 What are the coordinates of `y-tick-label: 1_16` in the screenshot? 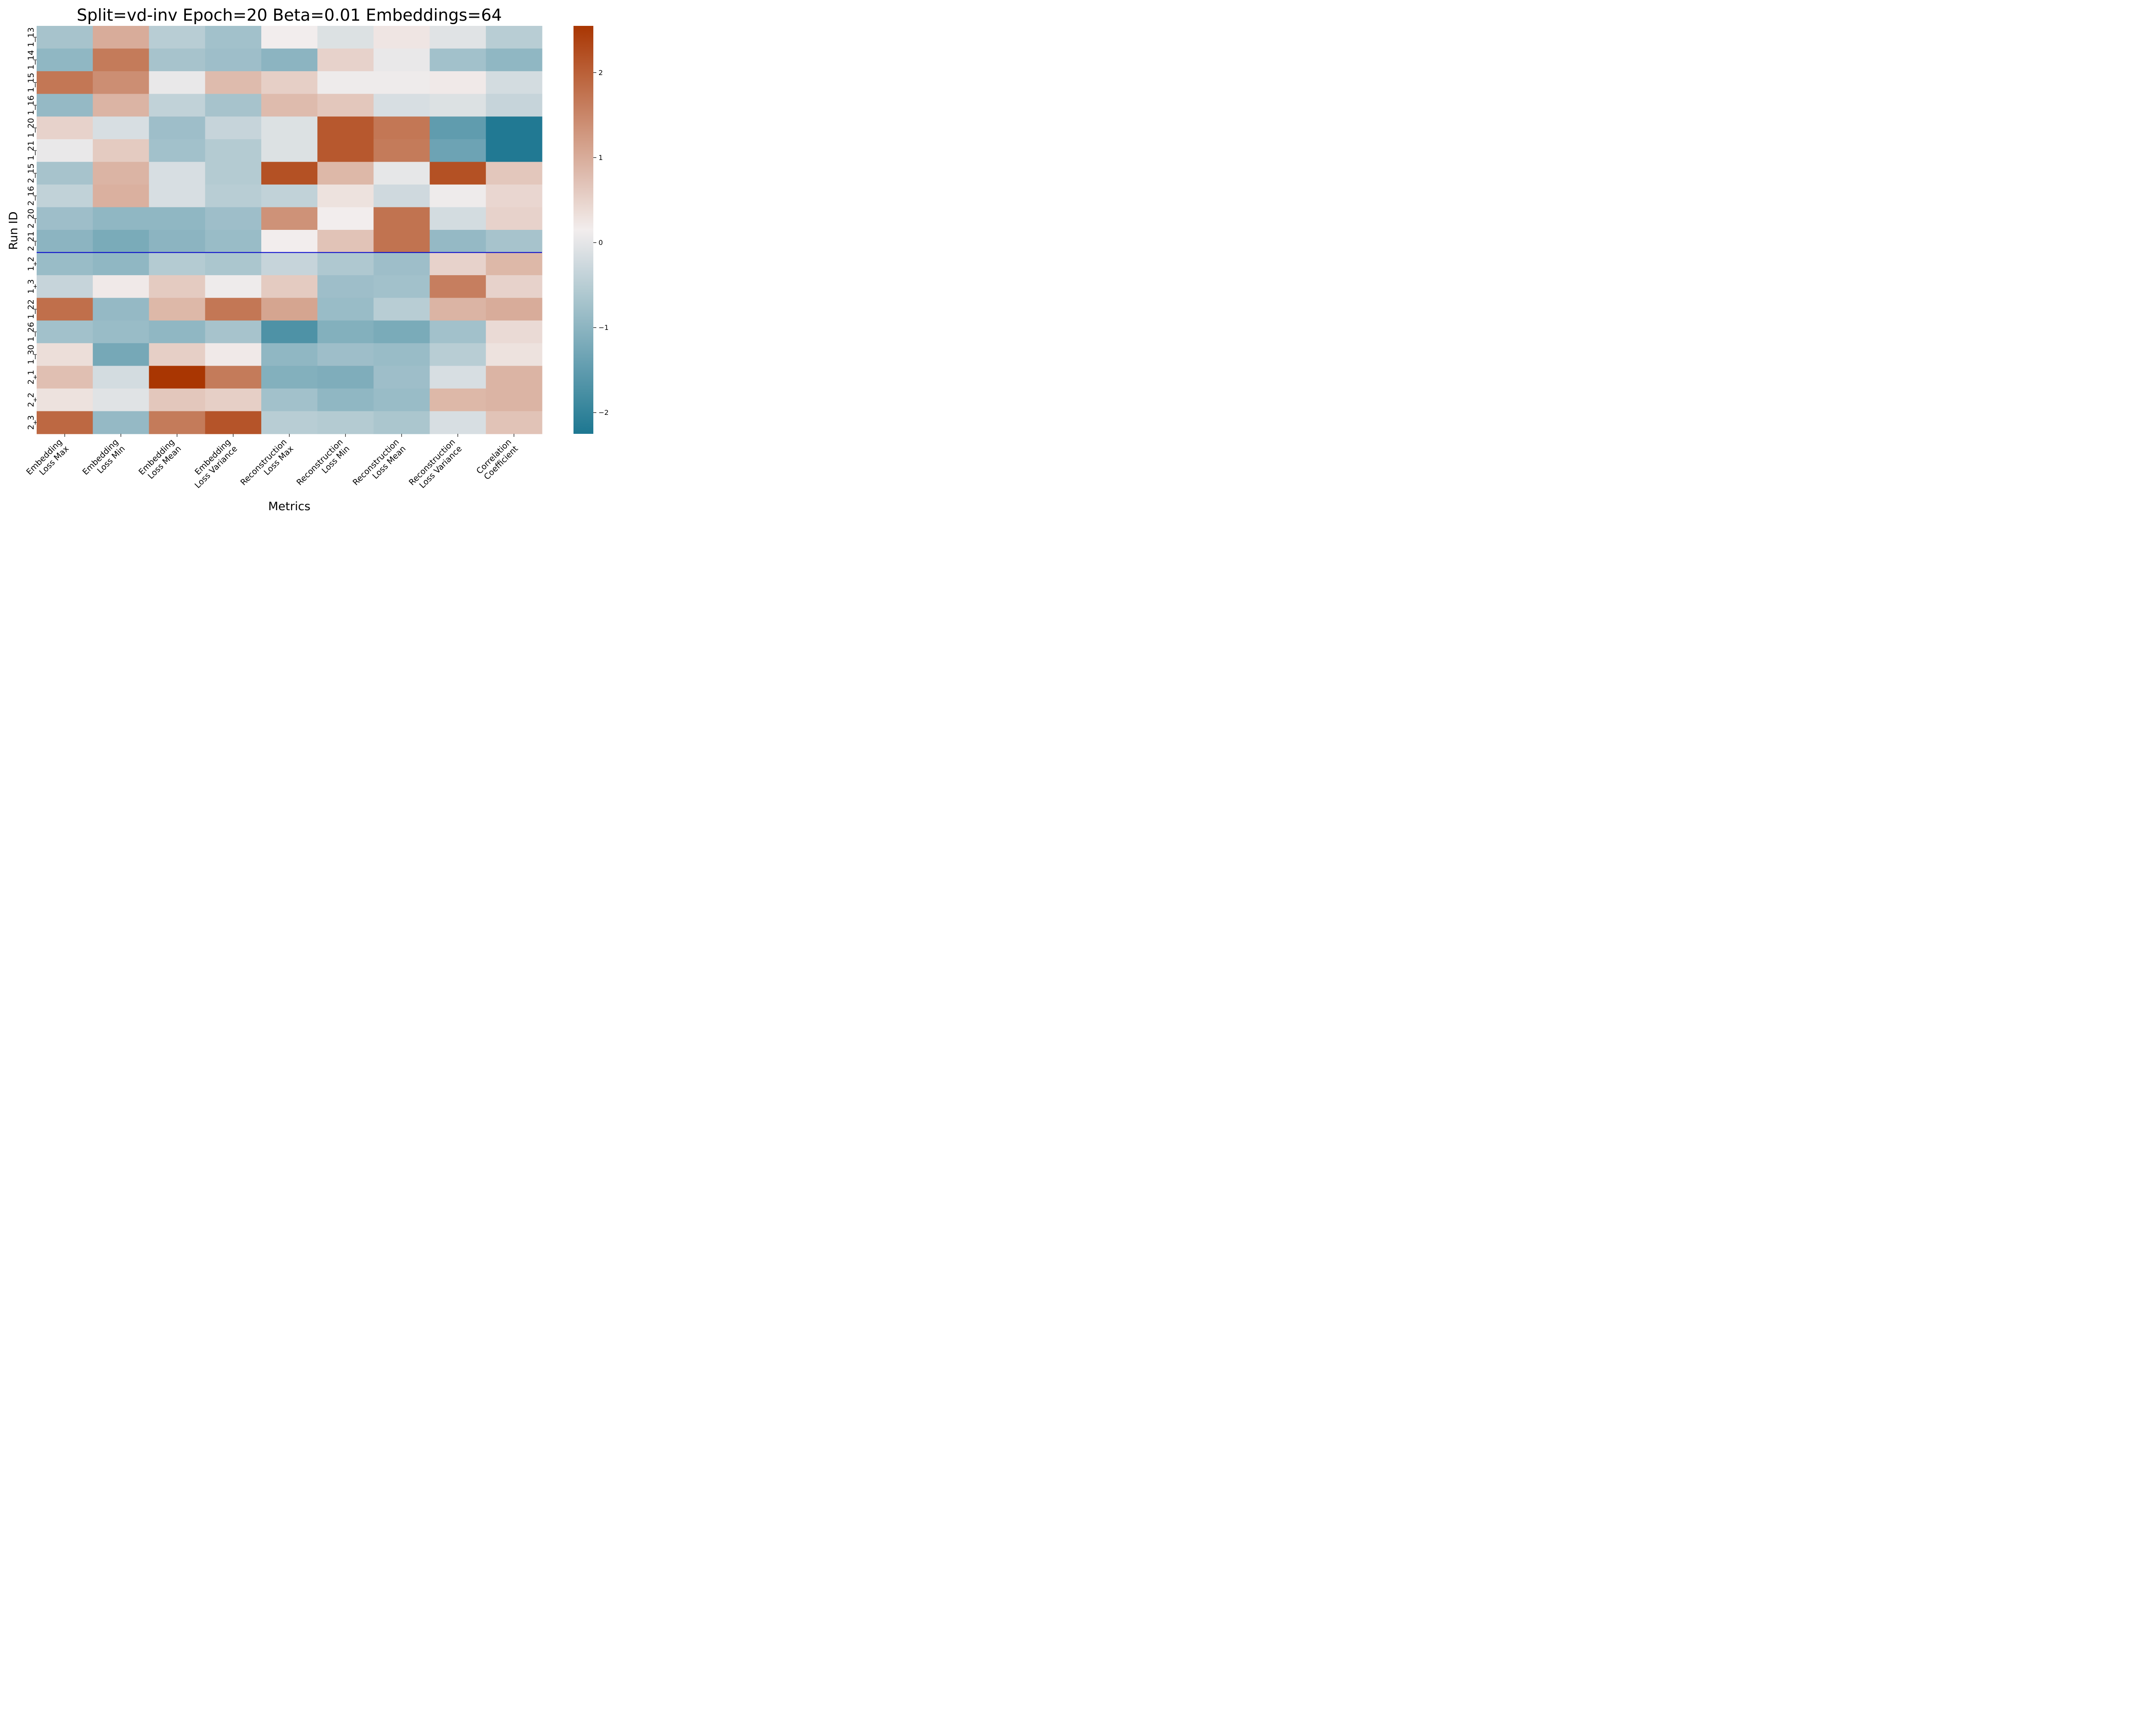 It's located at (31, 105).